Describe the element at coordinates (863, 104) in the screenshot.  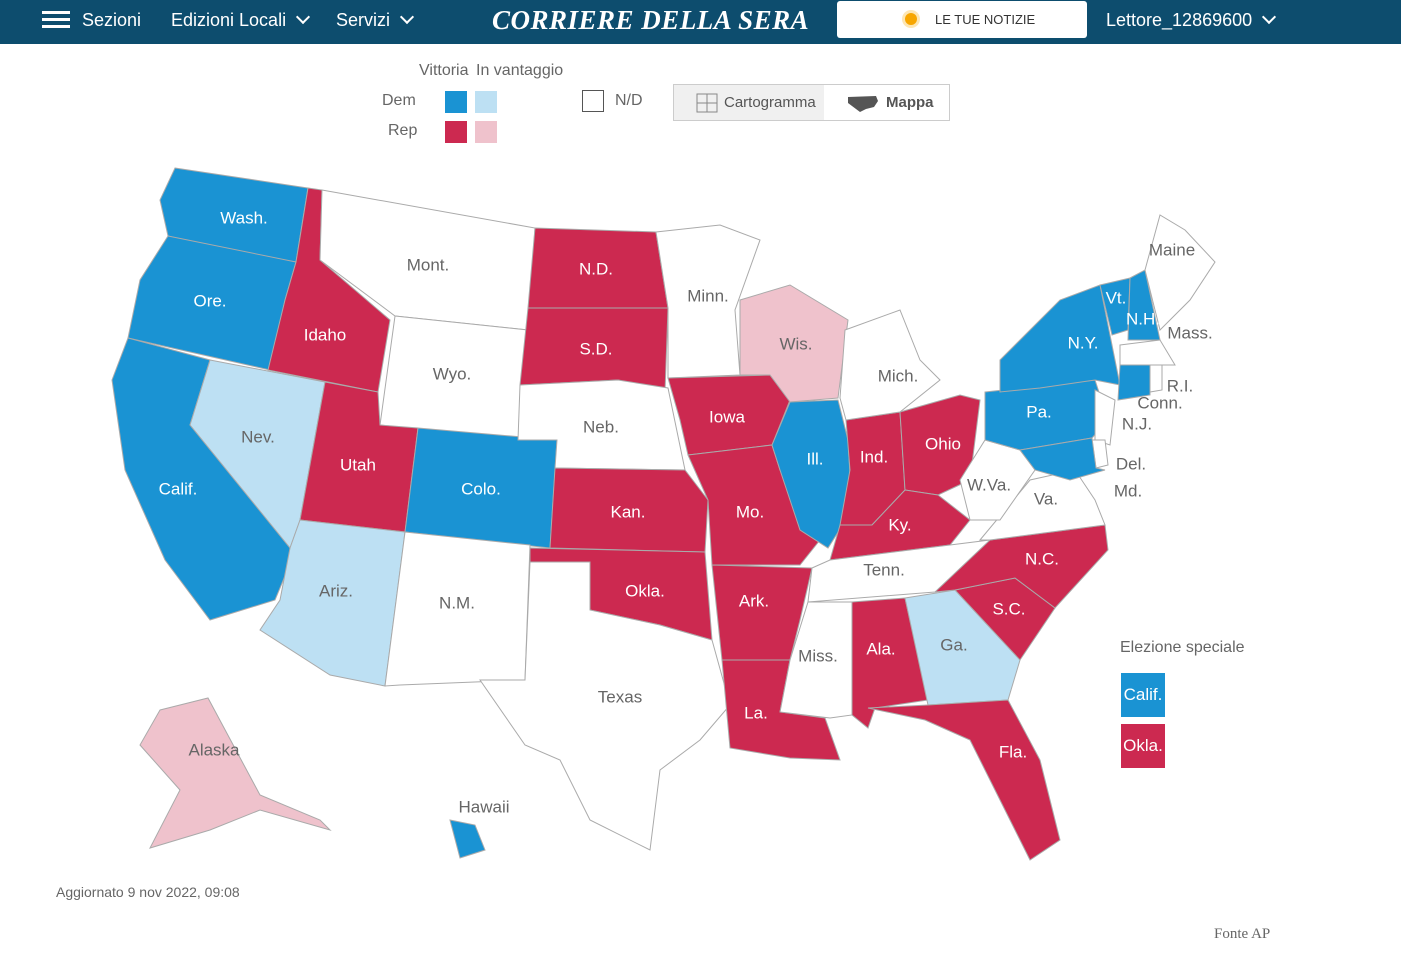
I see `usa-icon` at that location.